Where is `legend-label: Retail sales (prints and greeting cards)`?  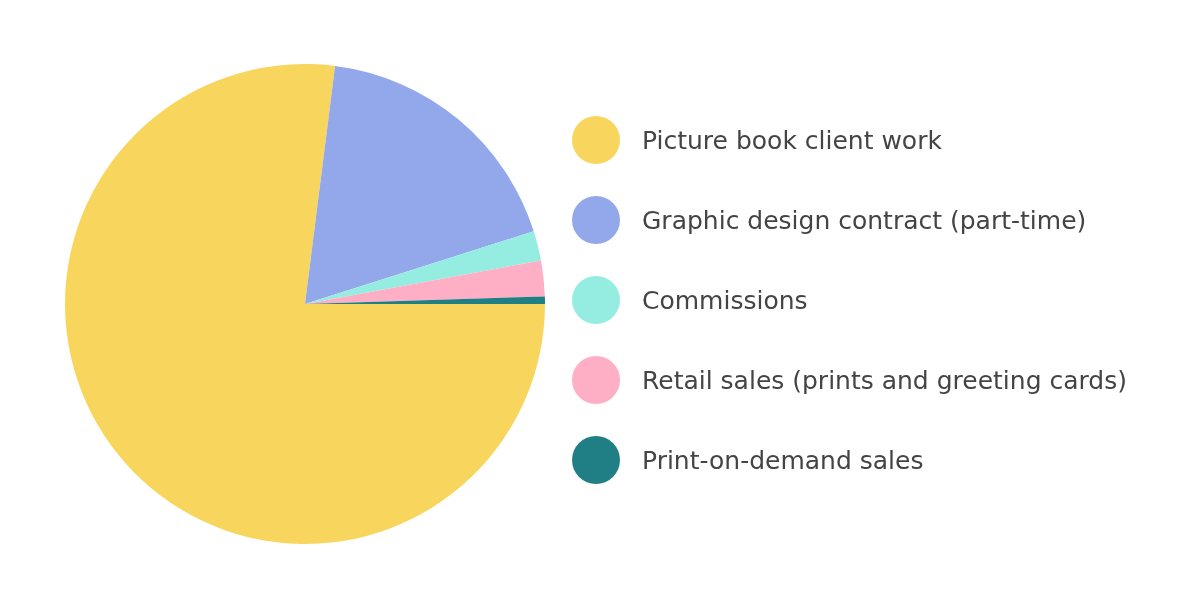 legend-label: Retail sales (prints and greeting cards) is located at coordinates (884, 380).